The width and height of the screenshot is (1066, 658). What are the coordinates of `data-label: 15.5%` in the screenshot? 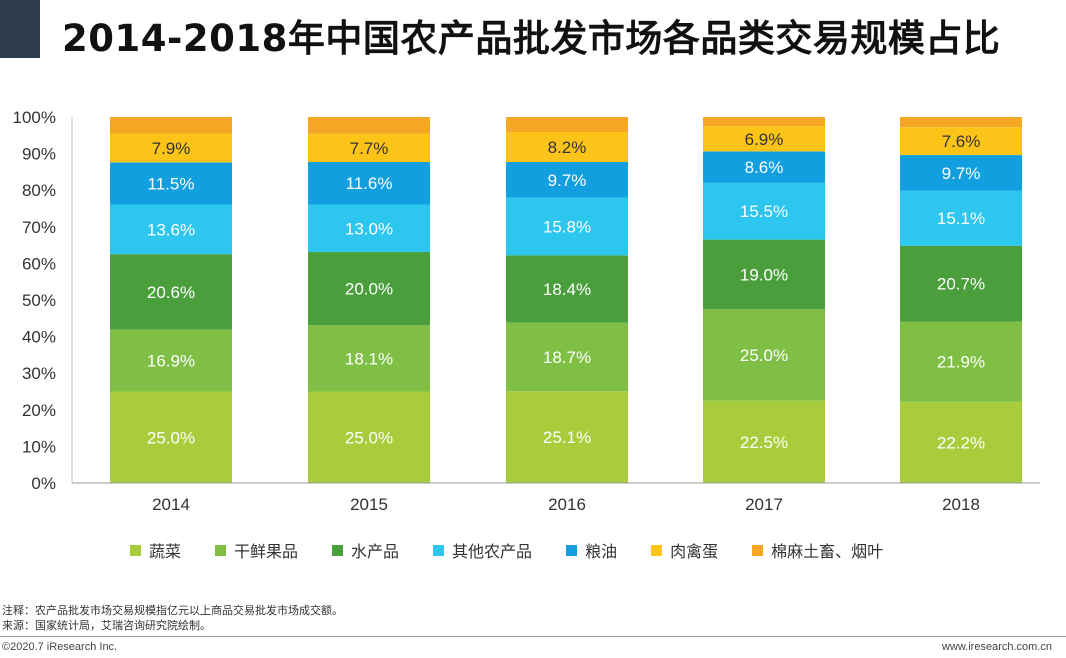 It's located at (764, 211).